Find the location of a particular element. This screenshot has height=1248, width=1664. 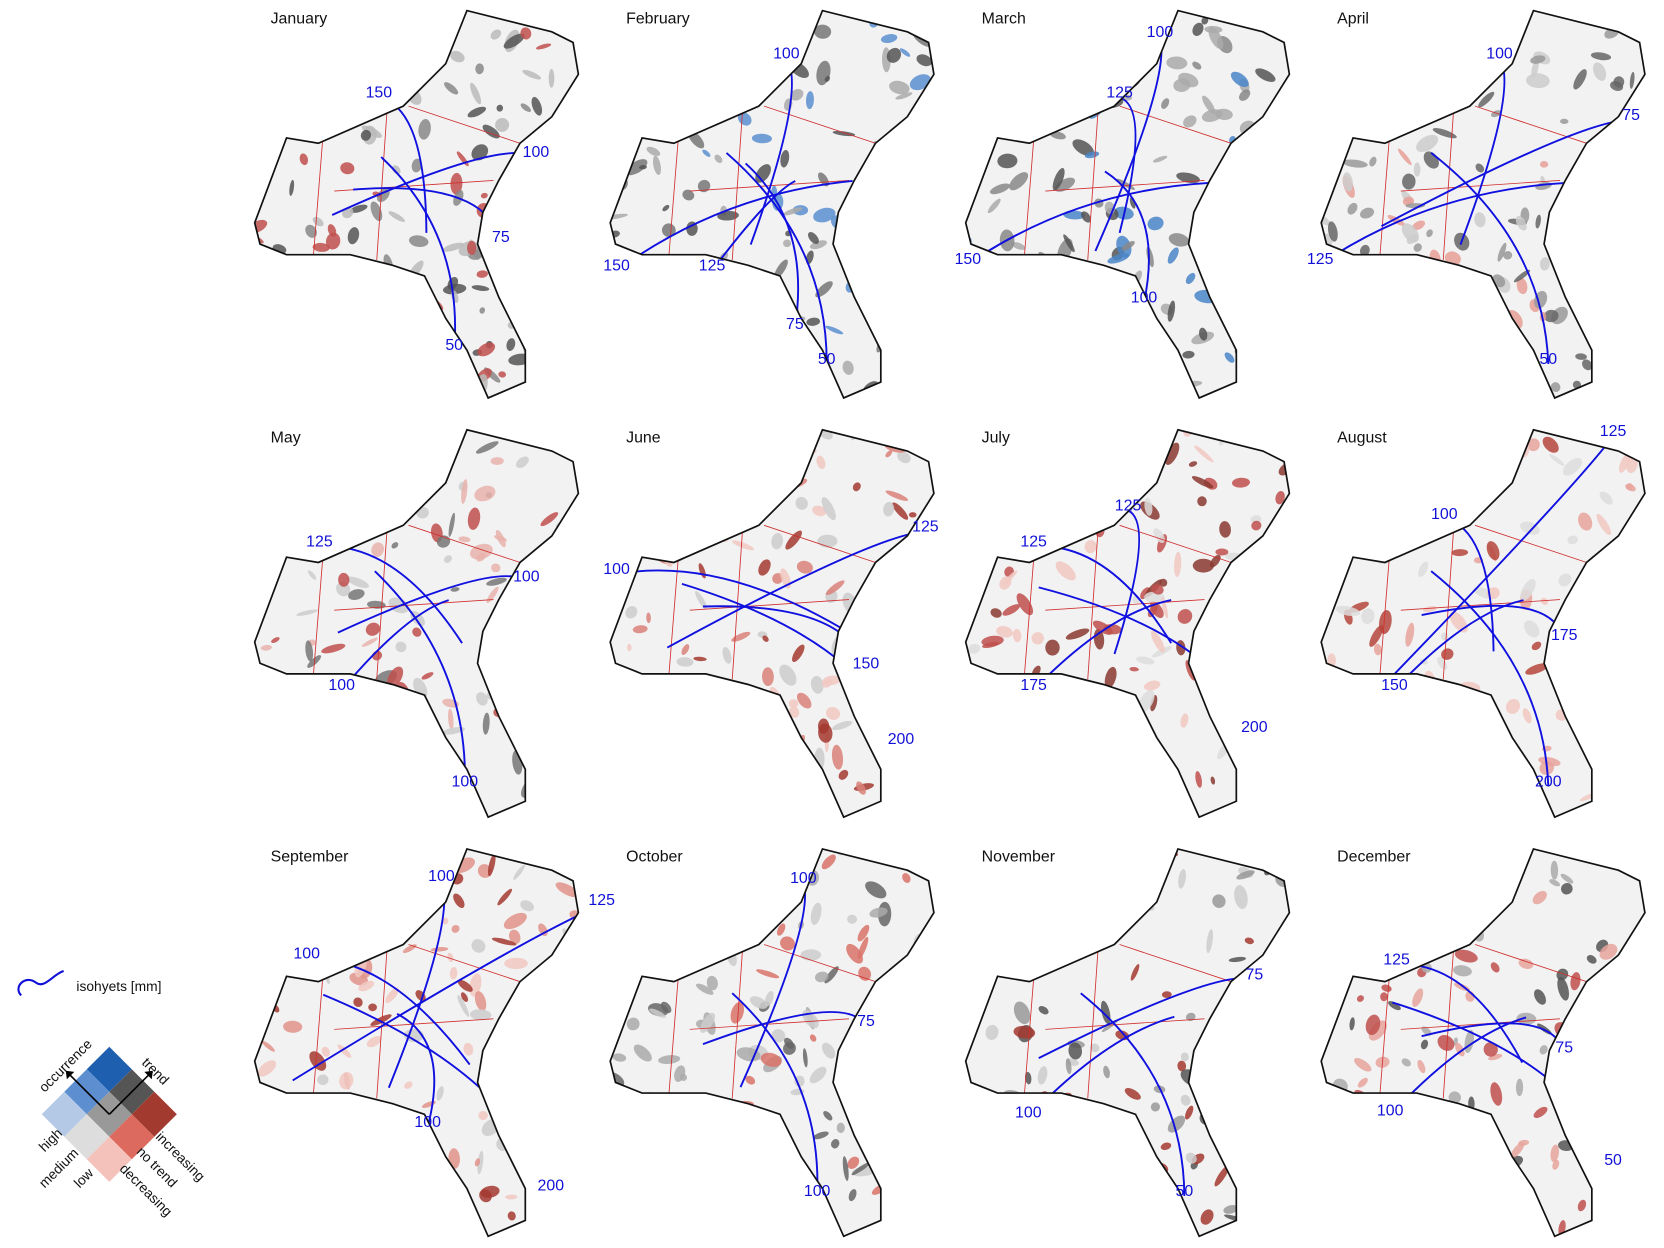

isohyet-label: 200 is located at coordinates (1254, 727).